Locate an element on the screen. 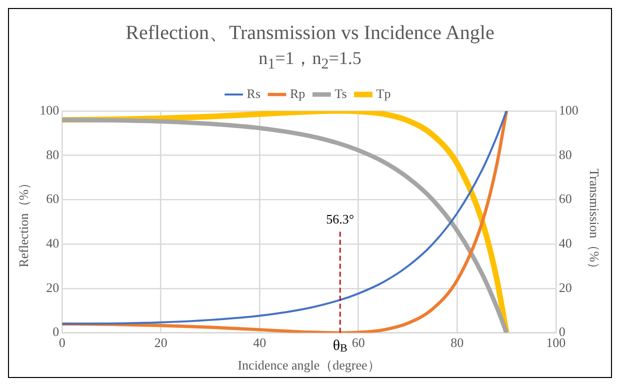 Image resolution: width=620 pixels, height=386 pixels. y2-tick-label: 40 is located at coordinates (565, 242).